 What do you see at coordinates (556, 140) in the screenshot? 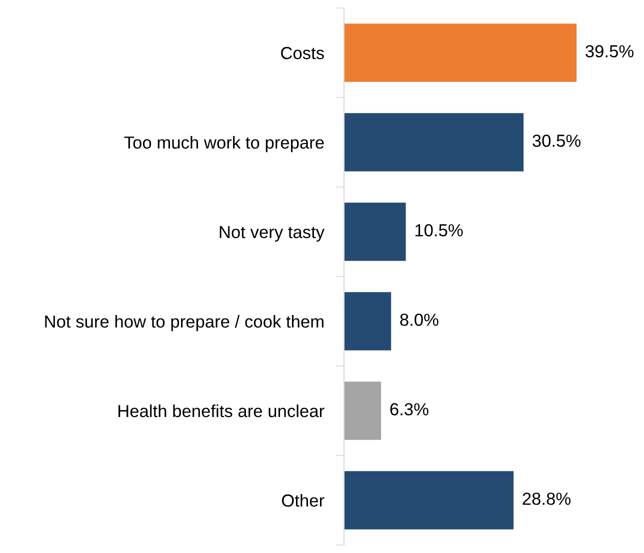
I see `data-label: 30.5%` at bounding box center [556, 140].